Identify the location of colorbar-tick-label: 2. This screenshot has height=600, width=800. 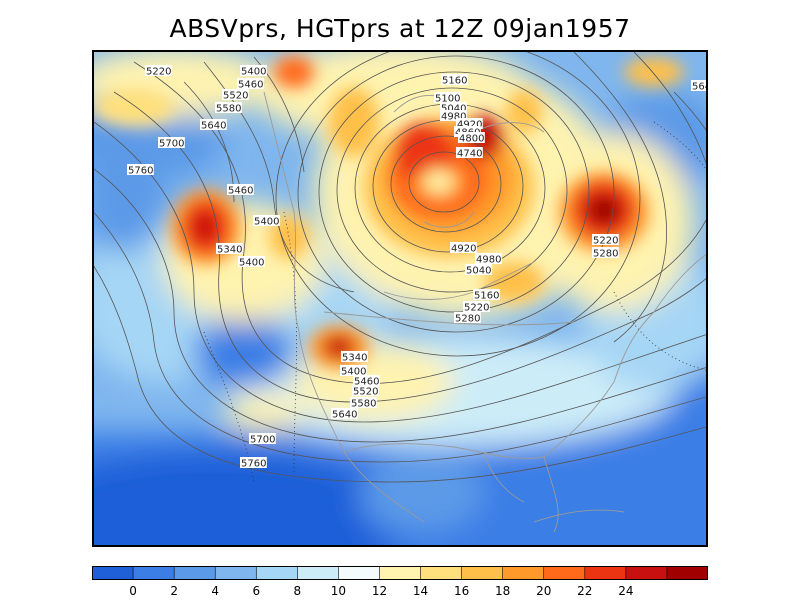
(174, 591).